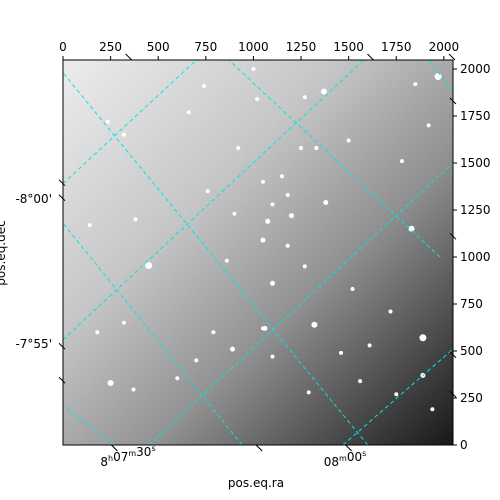 The image size is (500, 500). I want to click on x-pixel-tick-label-2: 500, so click(158, 47).